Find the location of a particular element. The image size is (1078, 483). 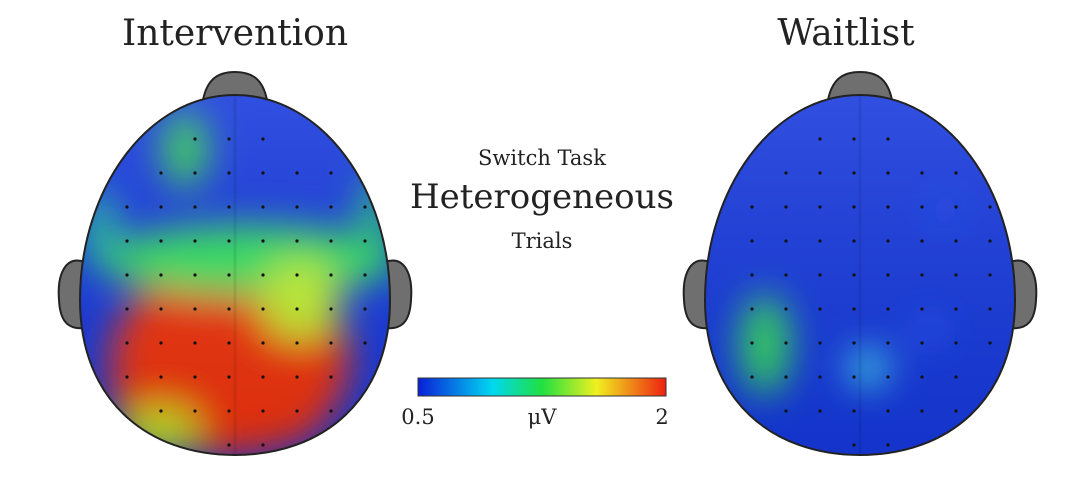

colorbar is located at coordinates (542, 387).